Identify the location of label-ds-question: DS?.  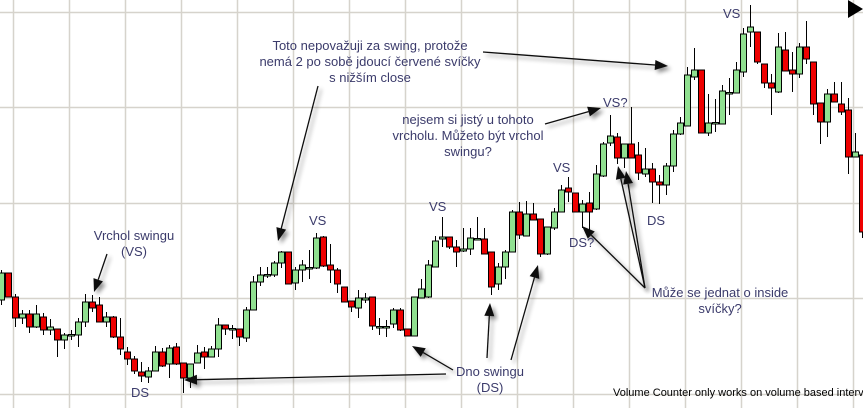
(582, 242).